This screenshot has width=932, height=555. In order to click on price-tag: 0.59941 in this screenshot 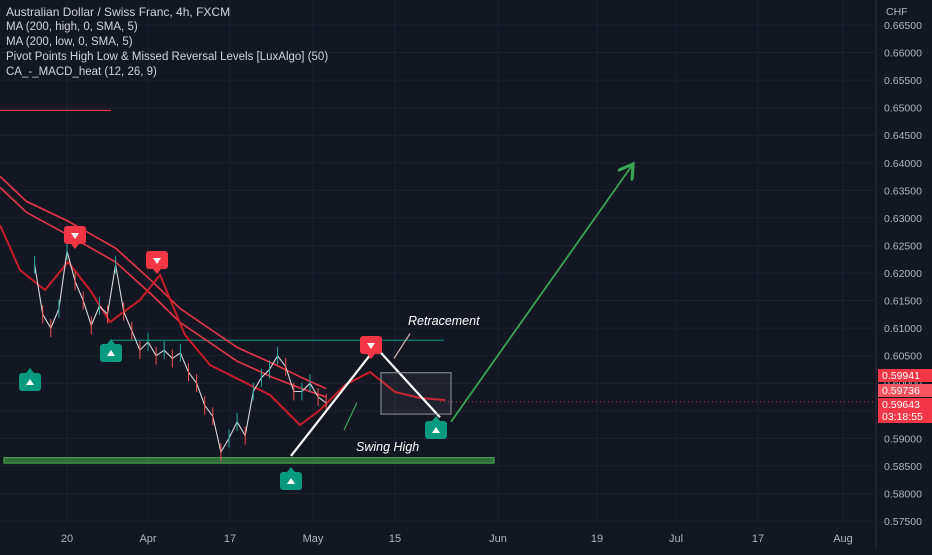, I will do `click(905, 375)`.